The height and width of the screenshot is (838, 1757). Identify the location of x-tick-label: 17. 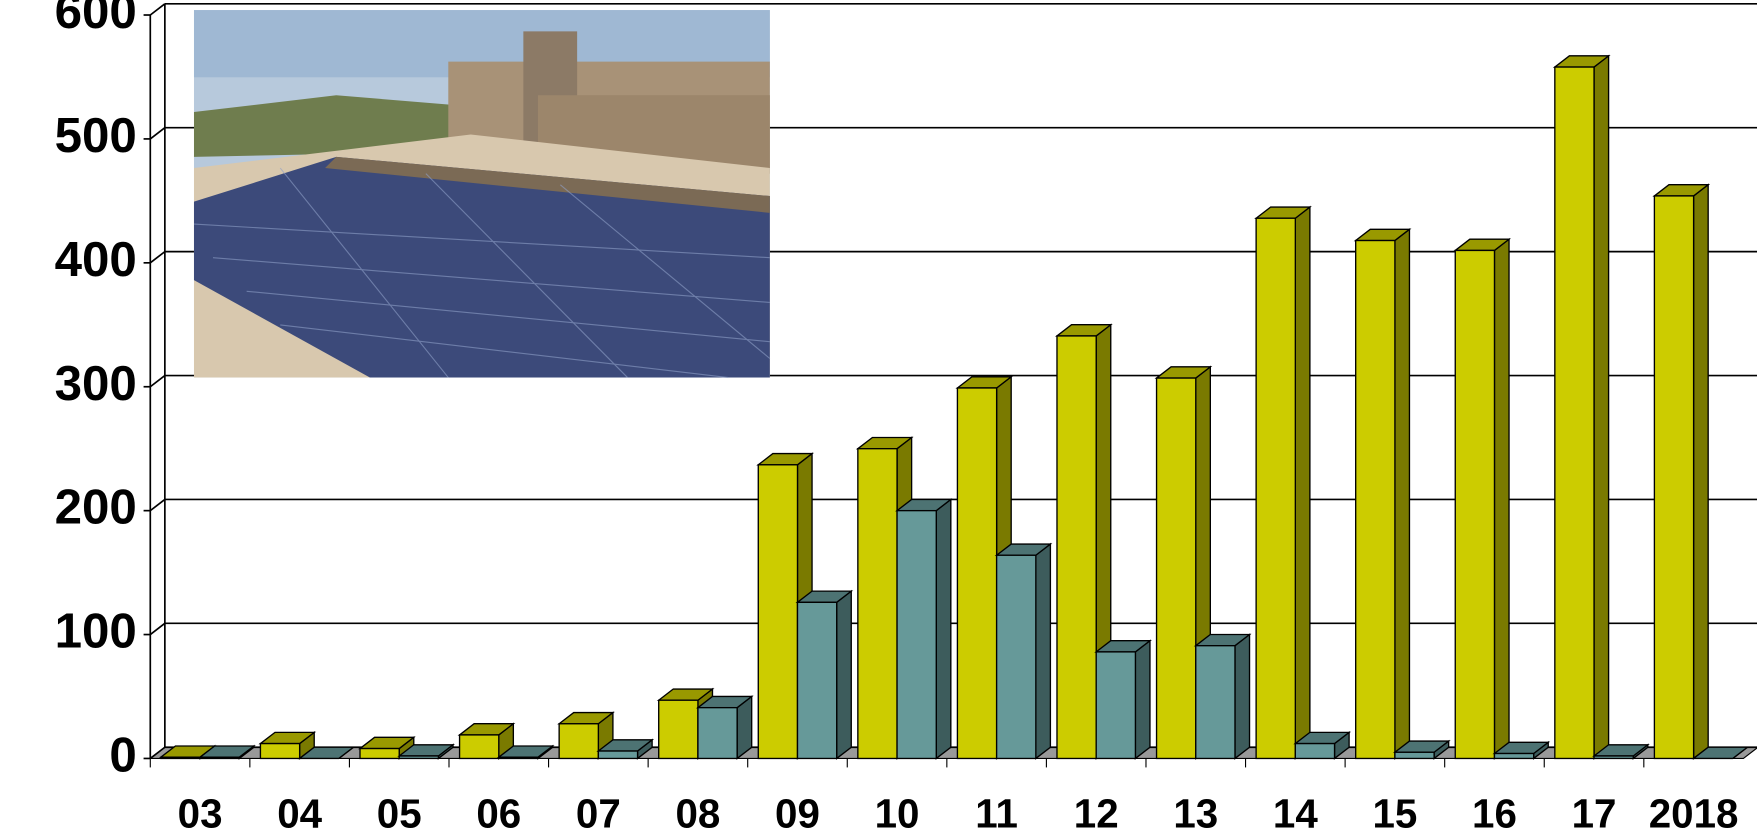
(1594, 813).